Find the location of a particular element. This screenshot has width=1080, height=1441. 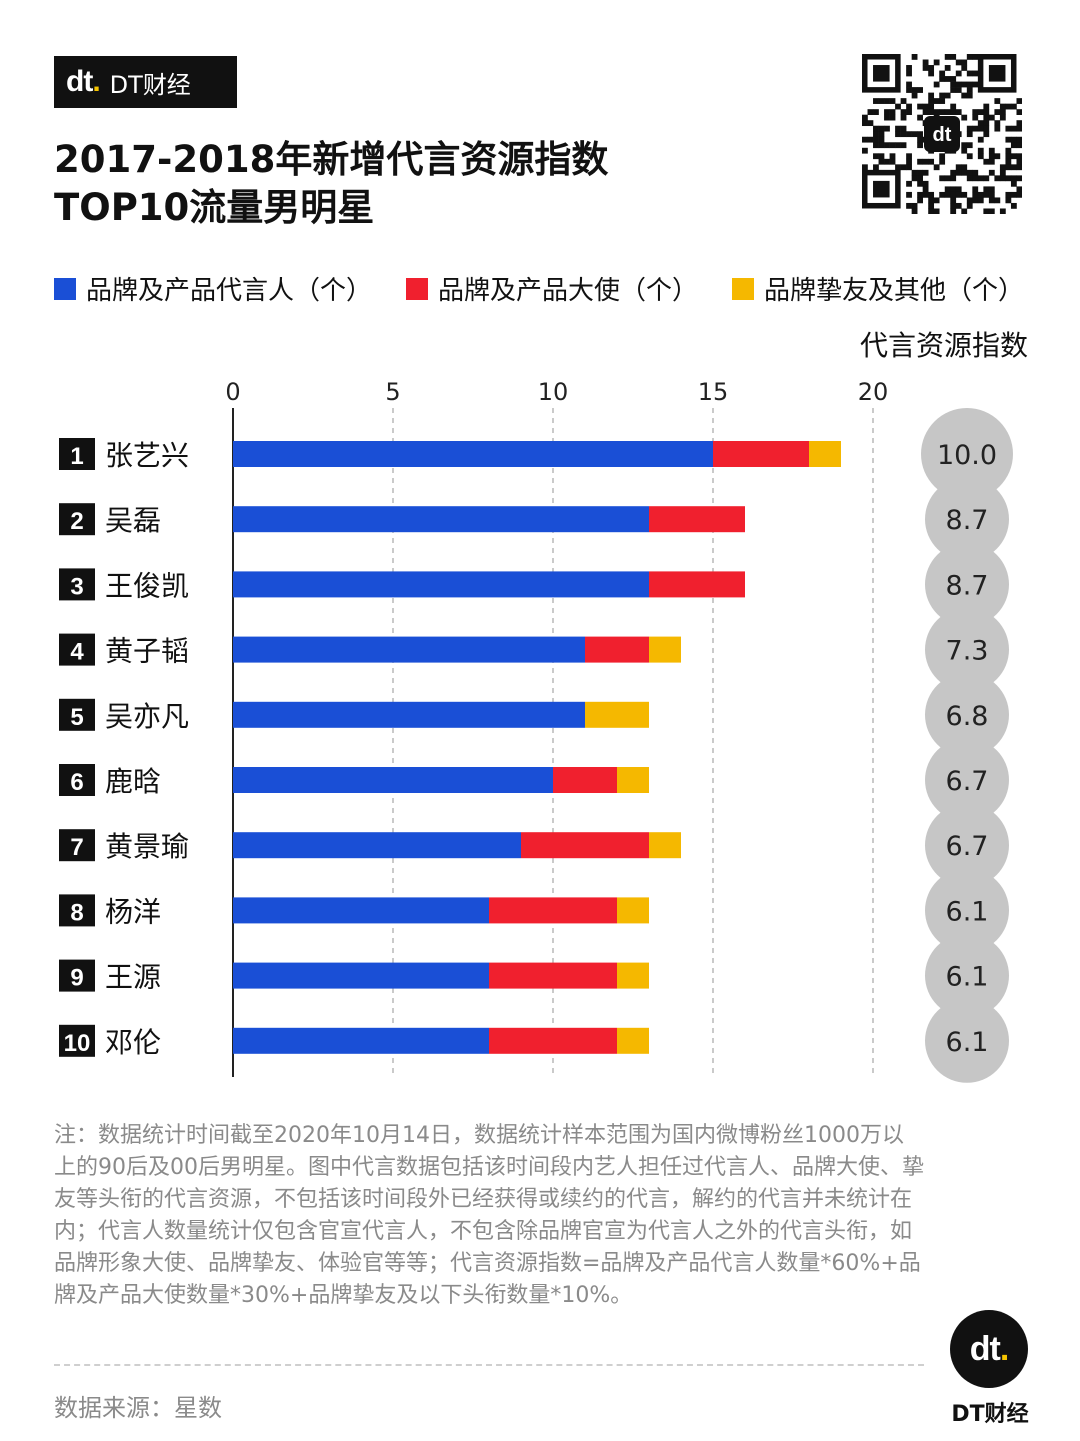

divider is located at coordinates (489, 1365).